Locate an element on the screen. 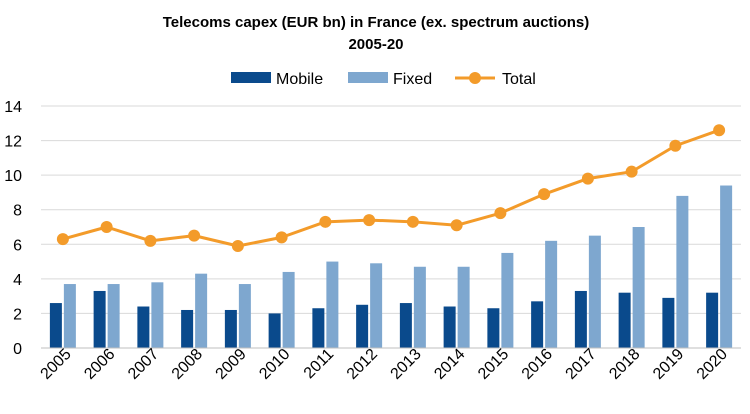  x-tick-label: 2019 is located at coordinates (668, 364).